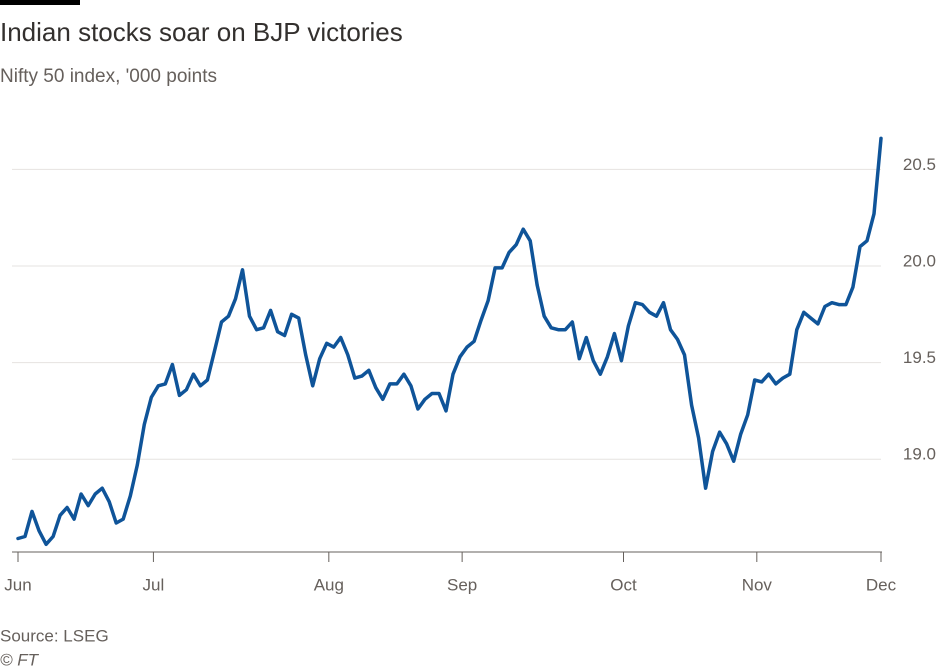  Describe the element at coordinates (919, 357) in the screenshot. I see `y-tick-label: 19.5` at that location.